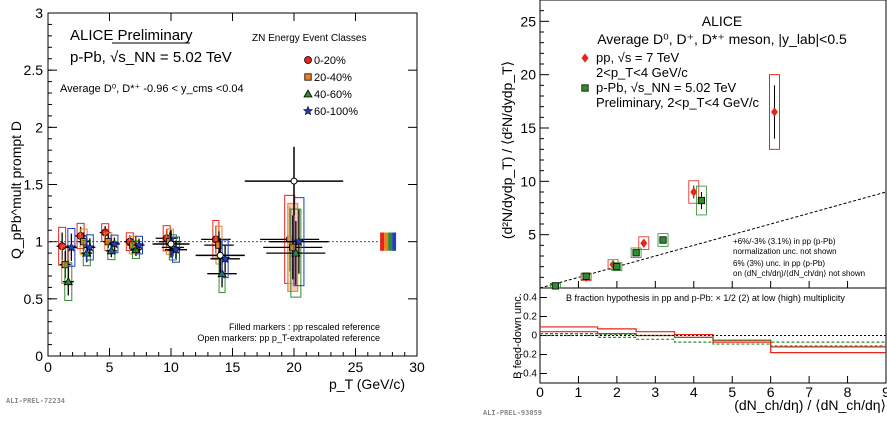  I want to click on right-x-tick-label: 5, so click(732, 392).